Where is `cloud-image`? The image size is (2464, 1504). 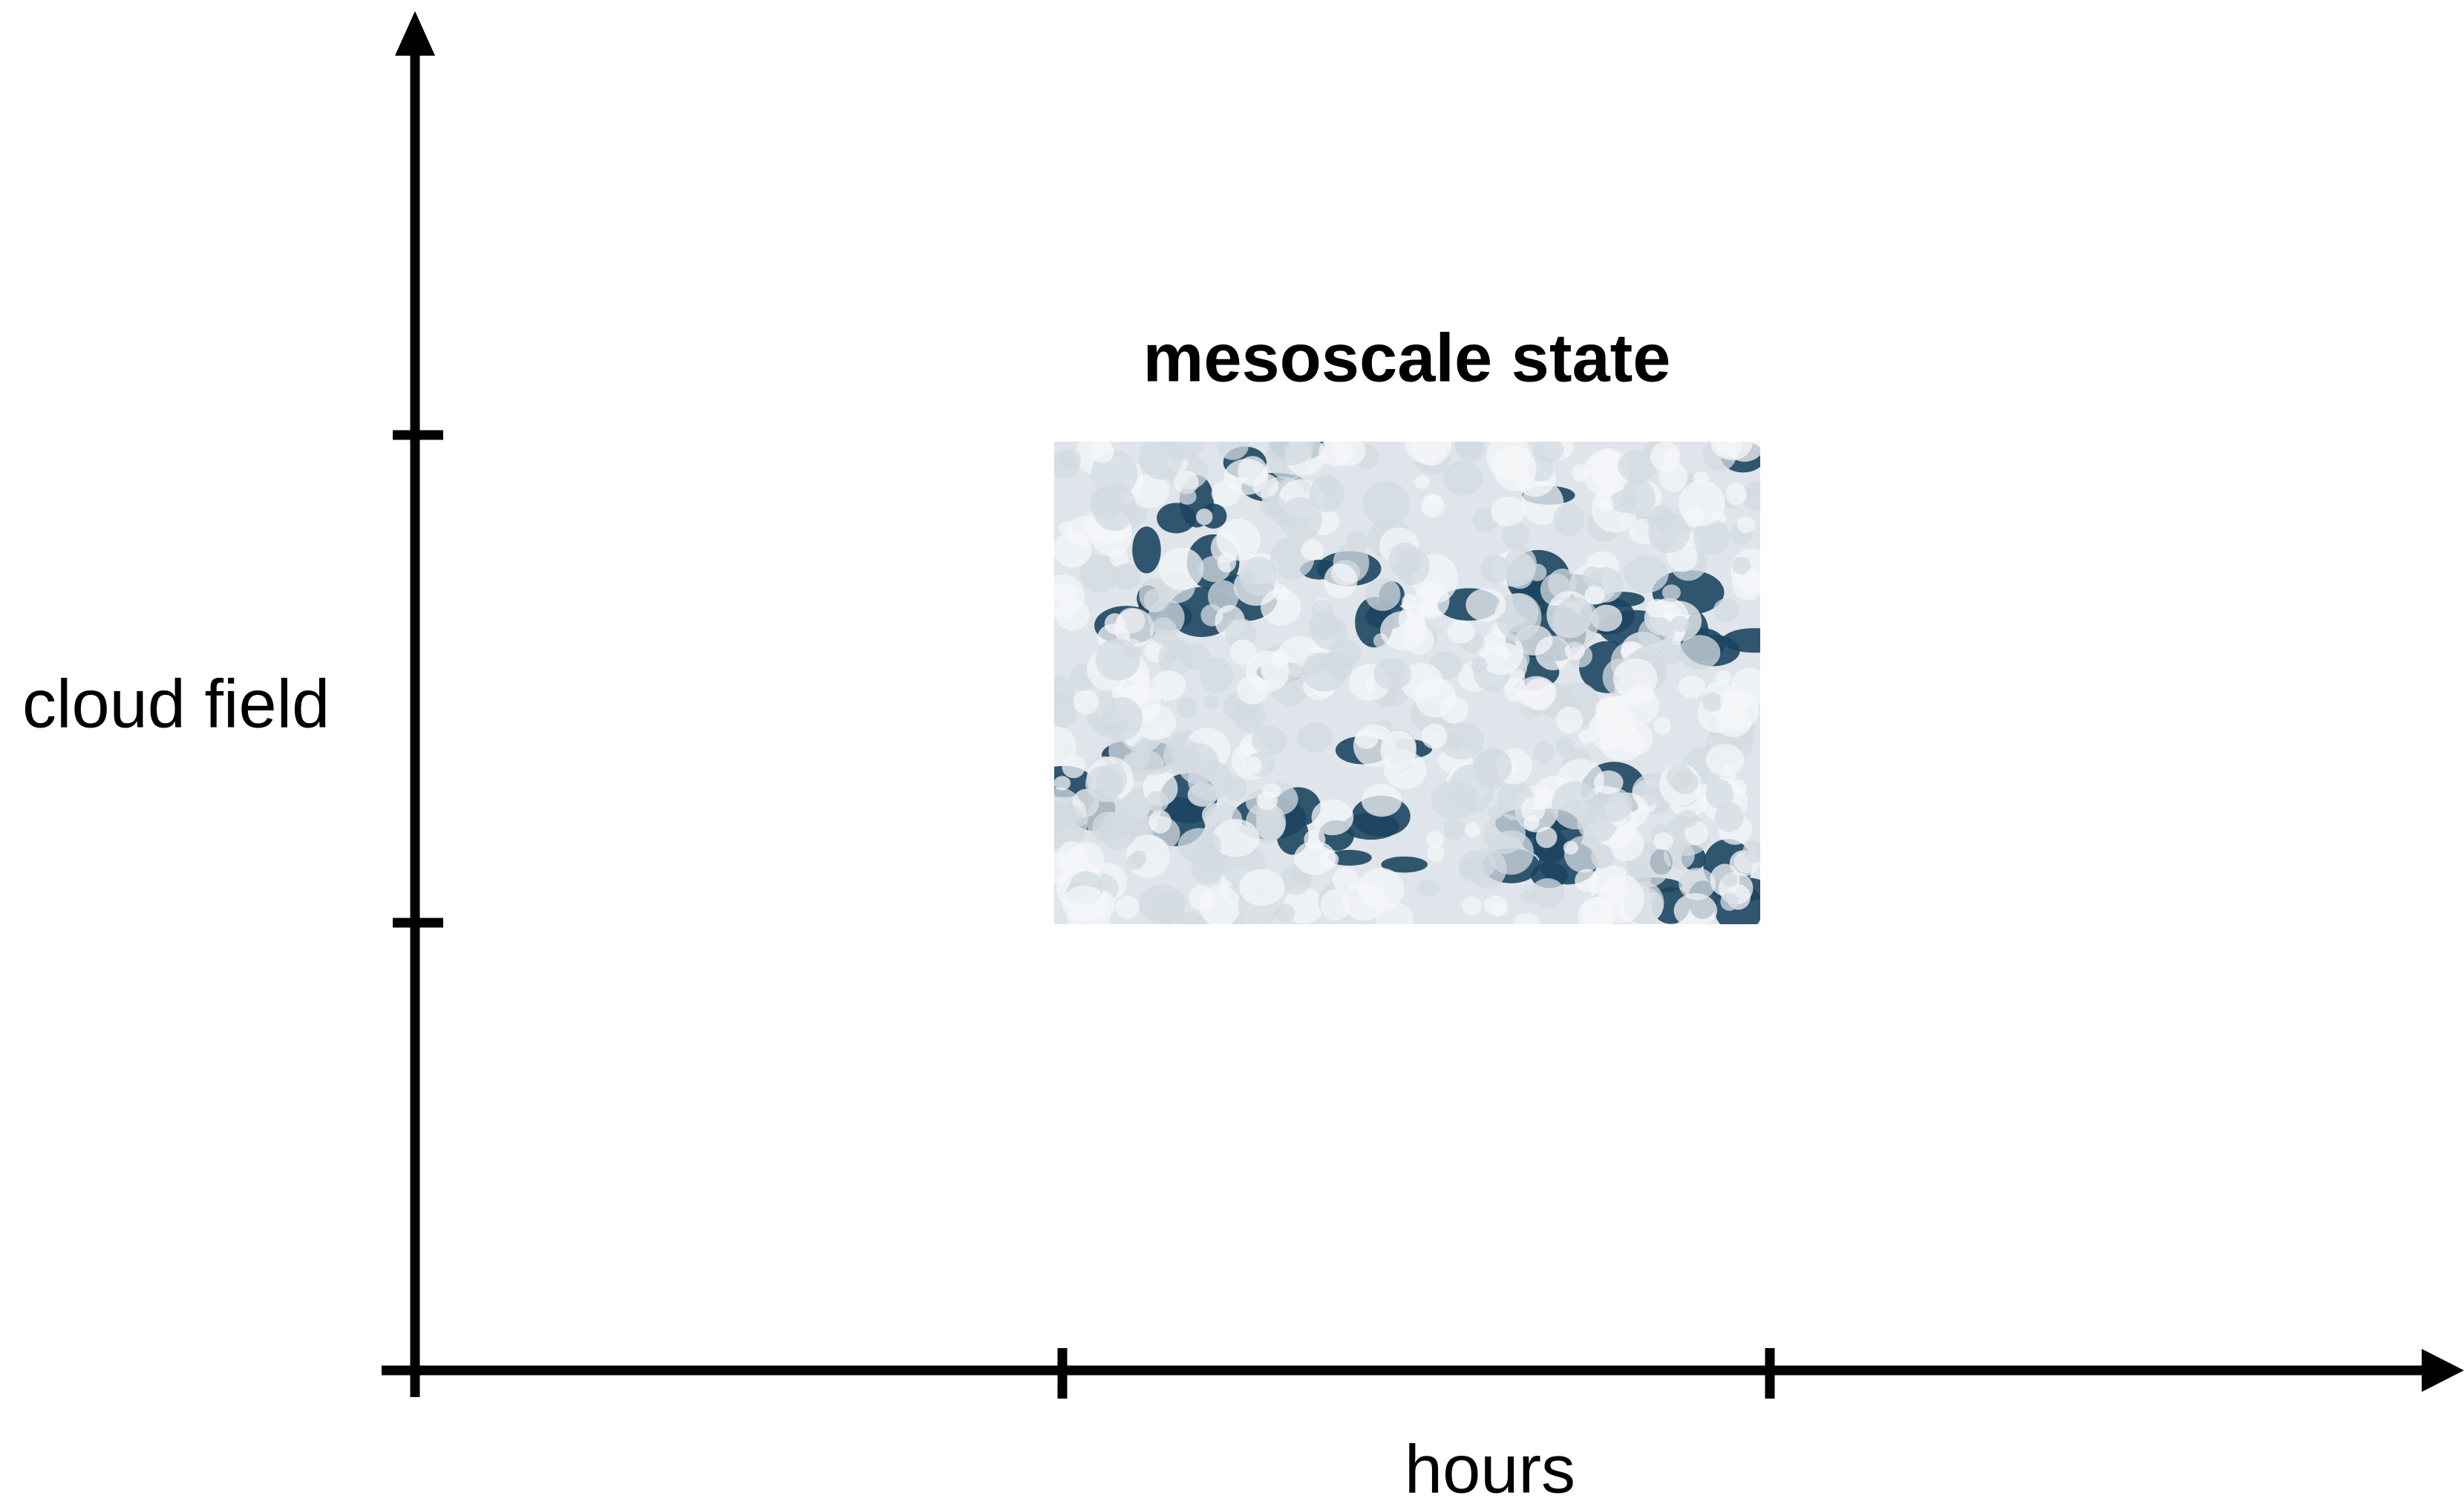 cloud-image is located at coordinates (1407, 683).